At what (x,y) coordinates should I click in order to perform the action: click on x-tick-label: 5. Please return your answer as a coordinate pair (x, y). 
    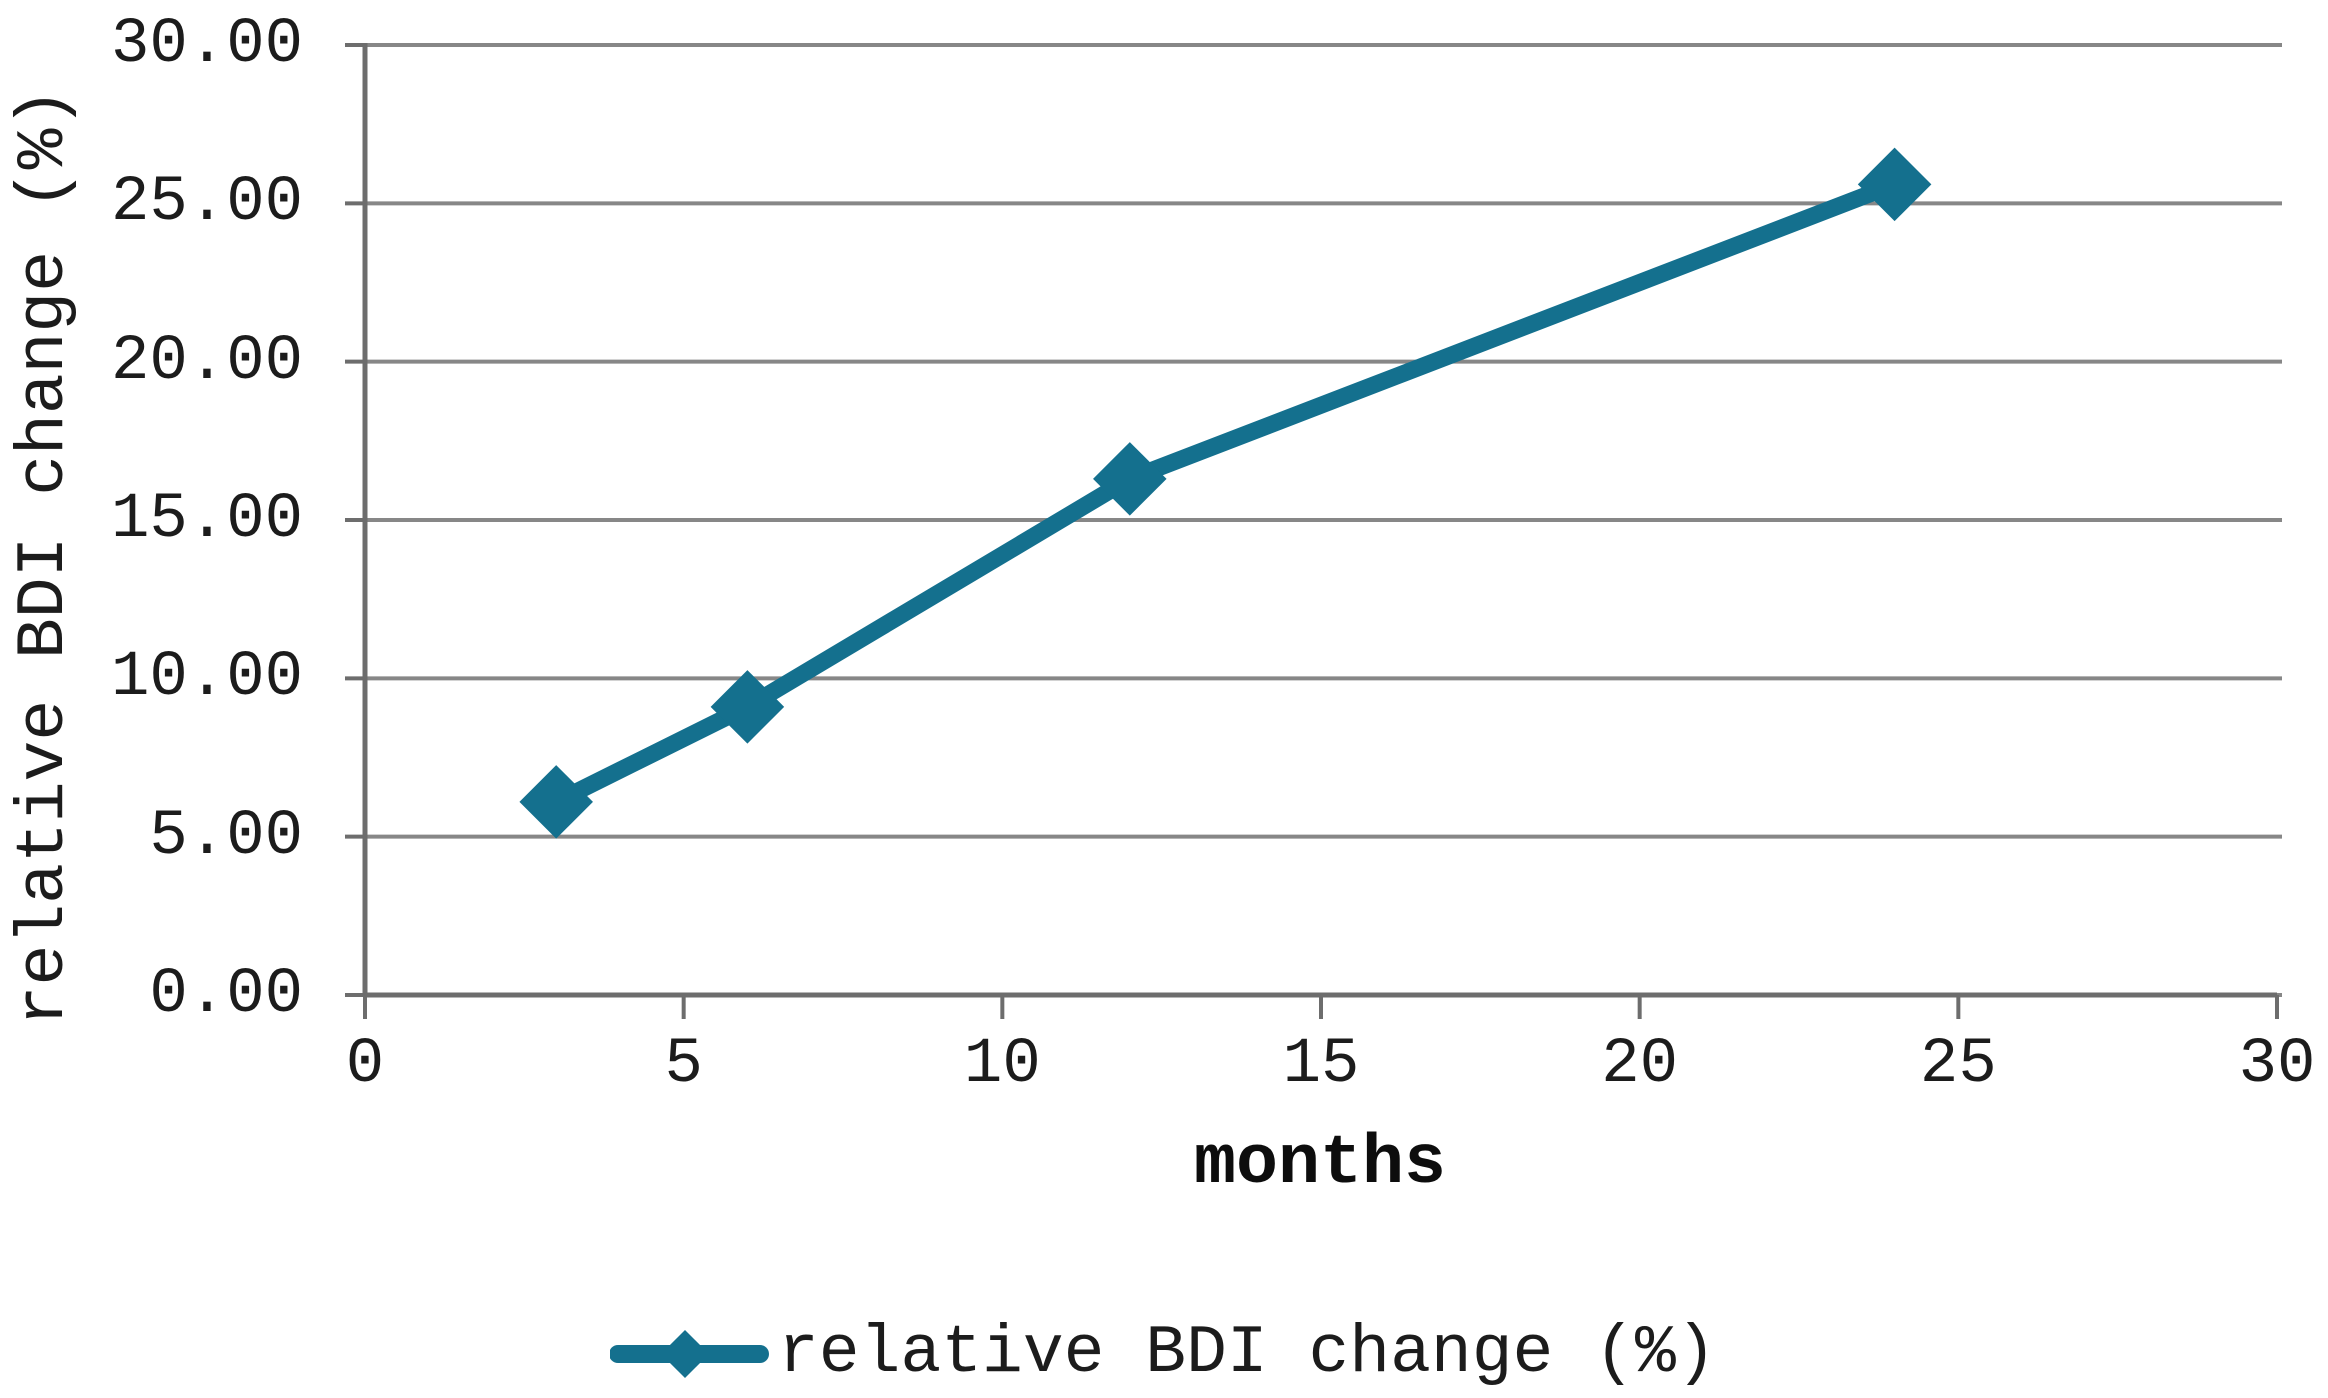
    Looking at the image, I should click on (683, 1065).